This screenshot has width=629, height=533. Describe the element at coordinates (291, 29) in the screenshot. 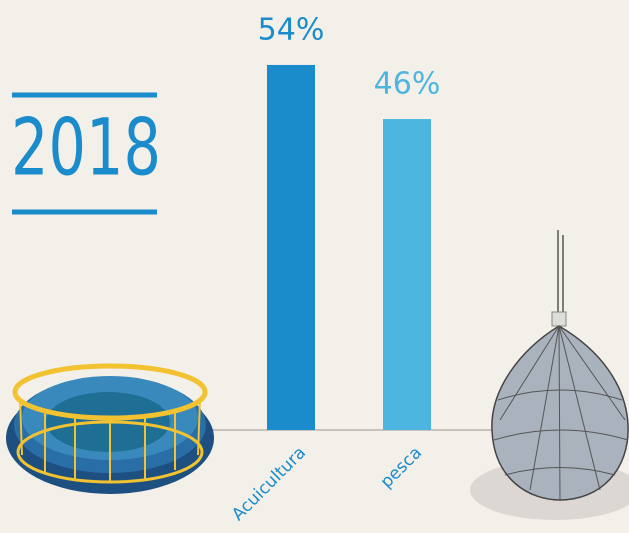

I see `value-label: 54%` at that location.